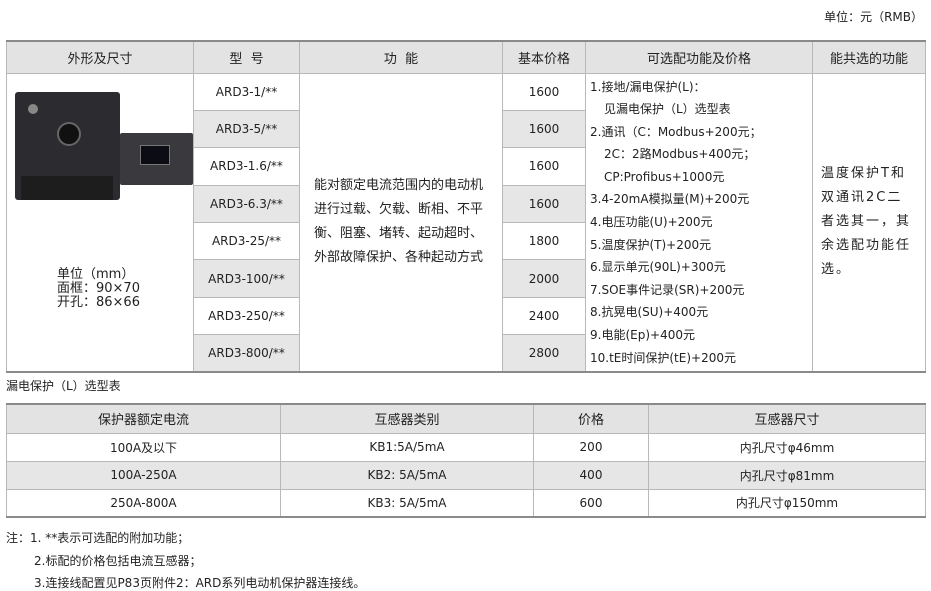 Image resolution: width=931 pixels, height=591 pixels. I want to click on header-transformer-size: 互感器尺寸, so click(787, 418).